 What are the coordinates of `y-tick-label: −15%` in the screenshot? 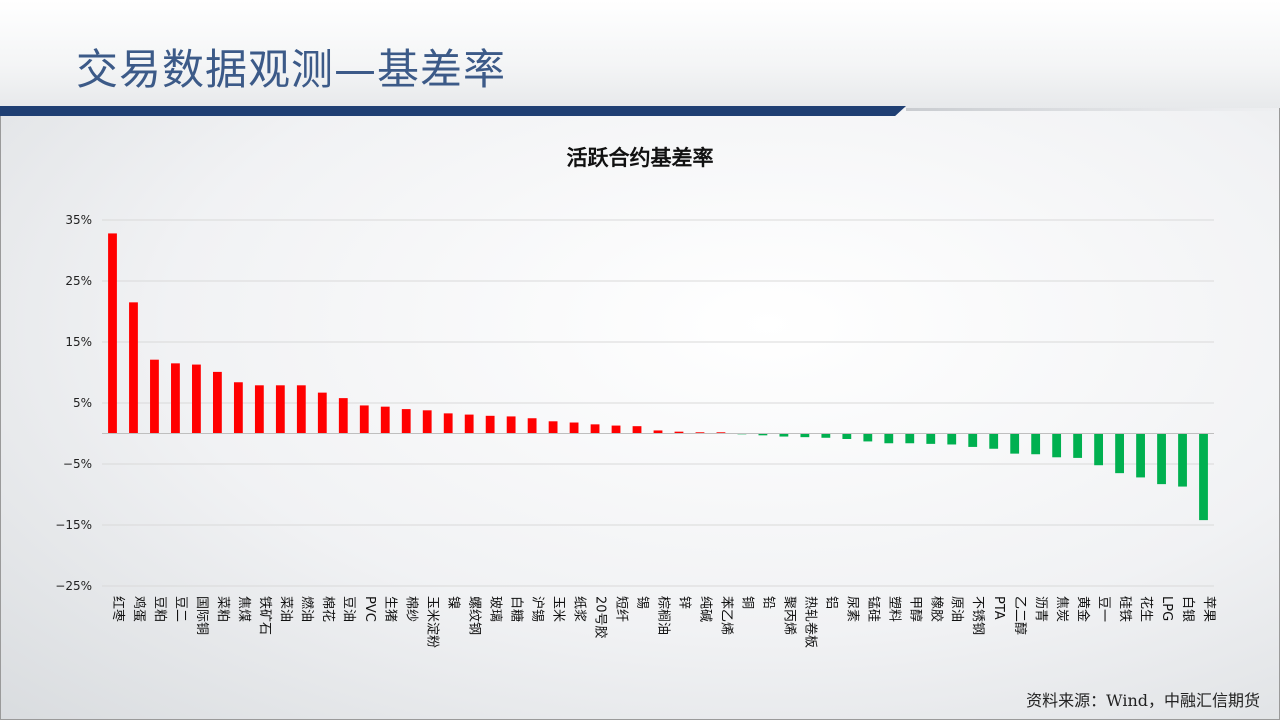 It's located at (73, 525).